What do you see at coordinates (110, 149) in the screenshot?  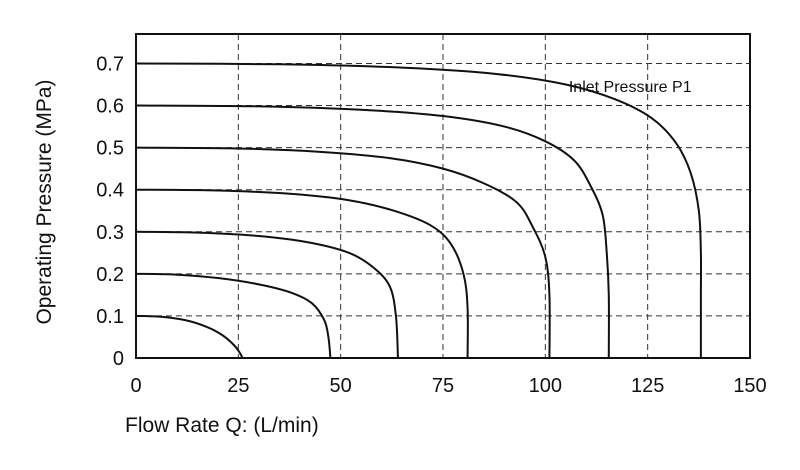 I see `y-tick-label: 0.5` at bounding box center [110, 149].